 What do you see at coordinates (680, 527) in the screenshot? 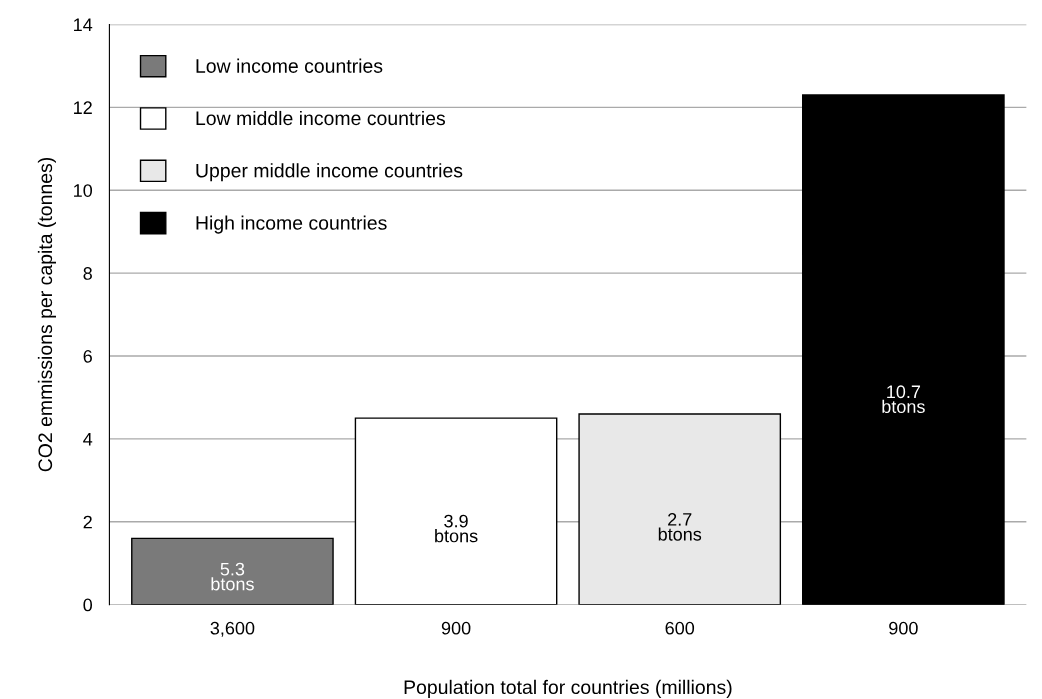
I see `annotation: 2.7 btons` at bounding box center [680, 527].